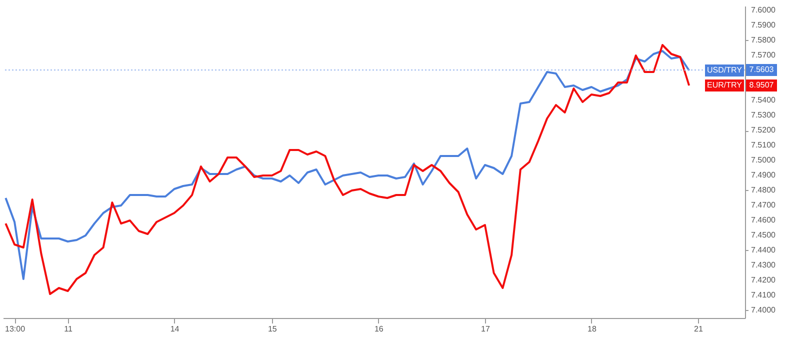  Describe the element at coordinates (763, 115) in the screenshot. I see `y-tick-label: 7.5300` at that location.